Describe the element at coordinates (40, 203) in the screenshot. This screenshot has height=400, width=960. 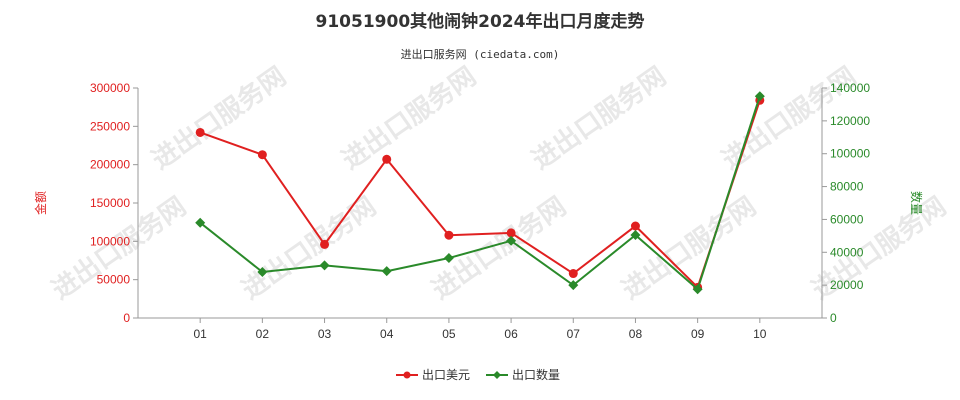
I see `left-axis-label: 金额` at that location.